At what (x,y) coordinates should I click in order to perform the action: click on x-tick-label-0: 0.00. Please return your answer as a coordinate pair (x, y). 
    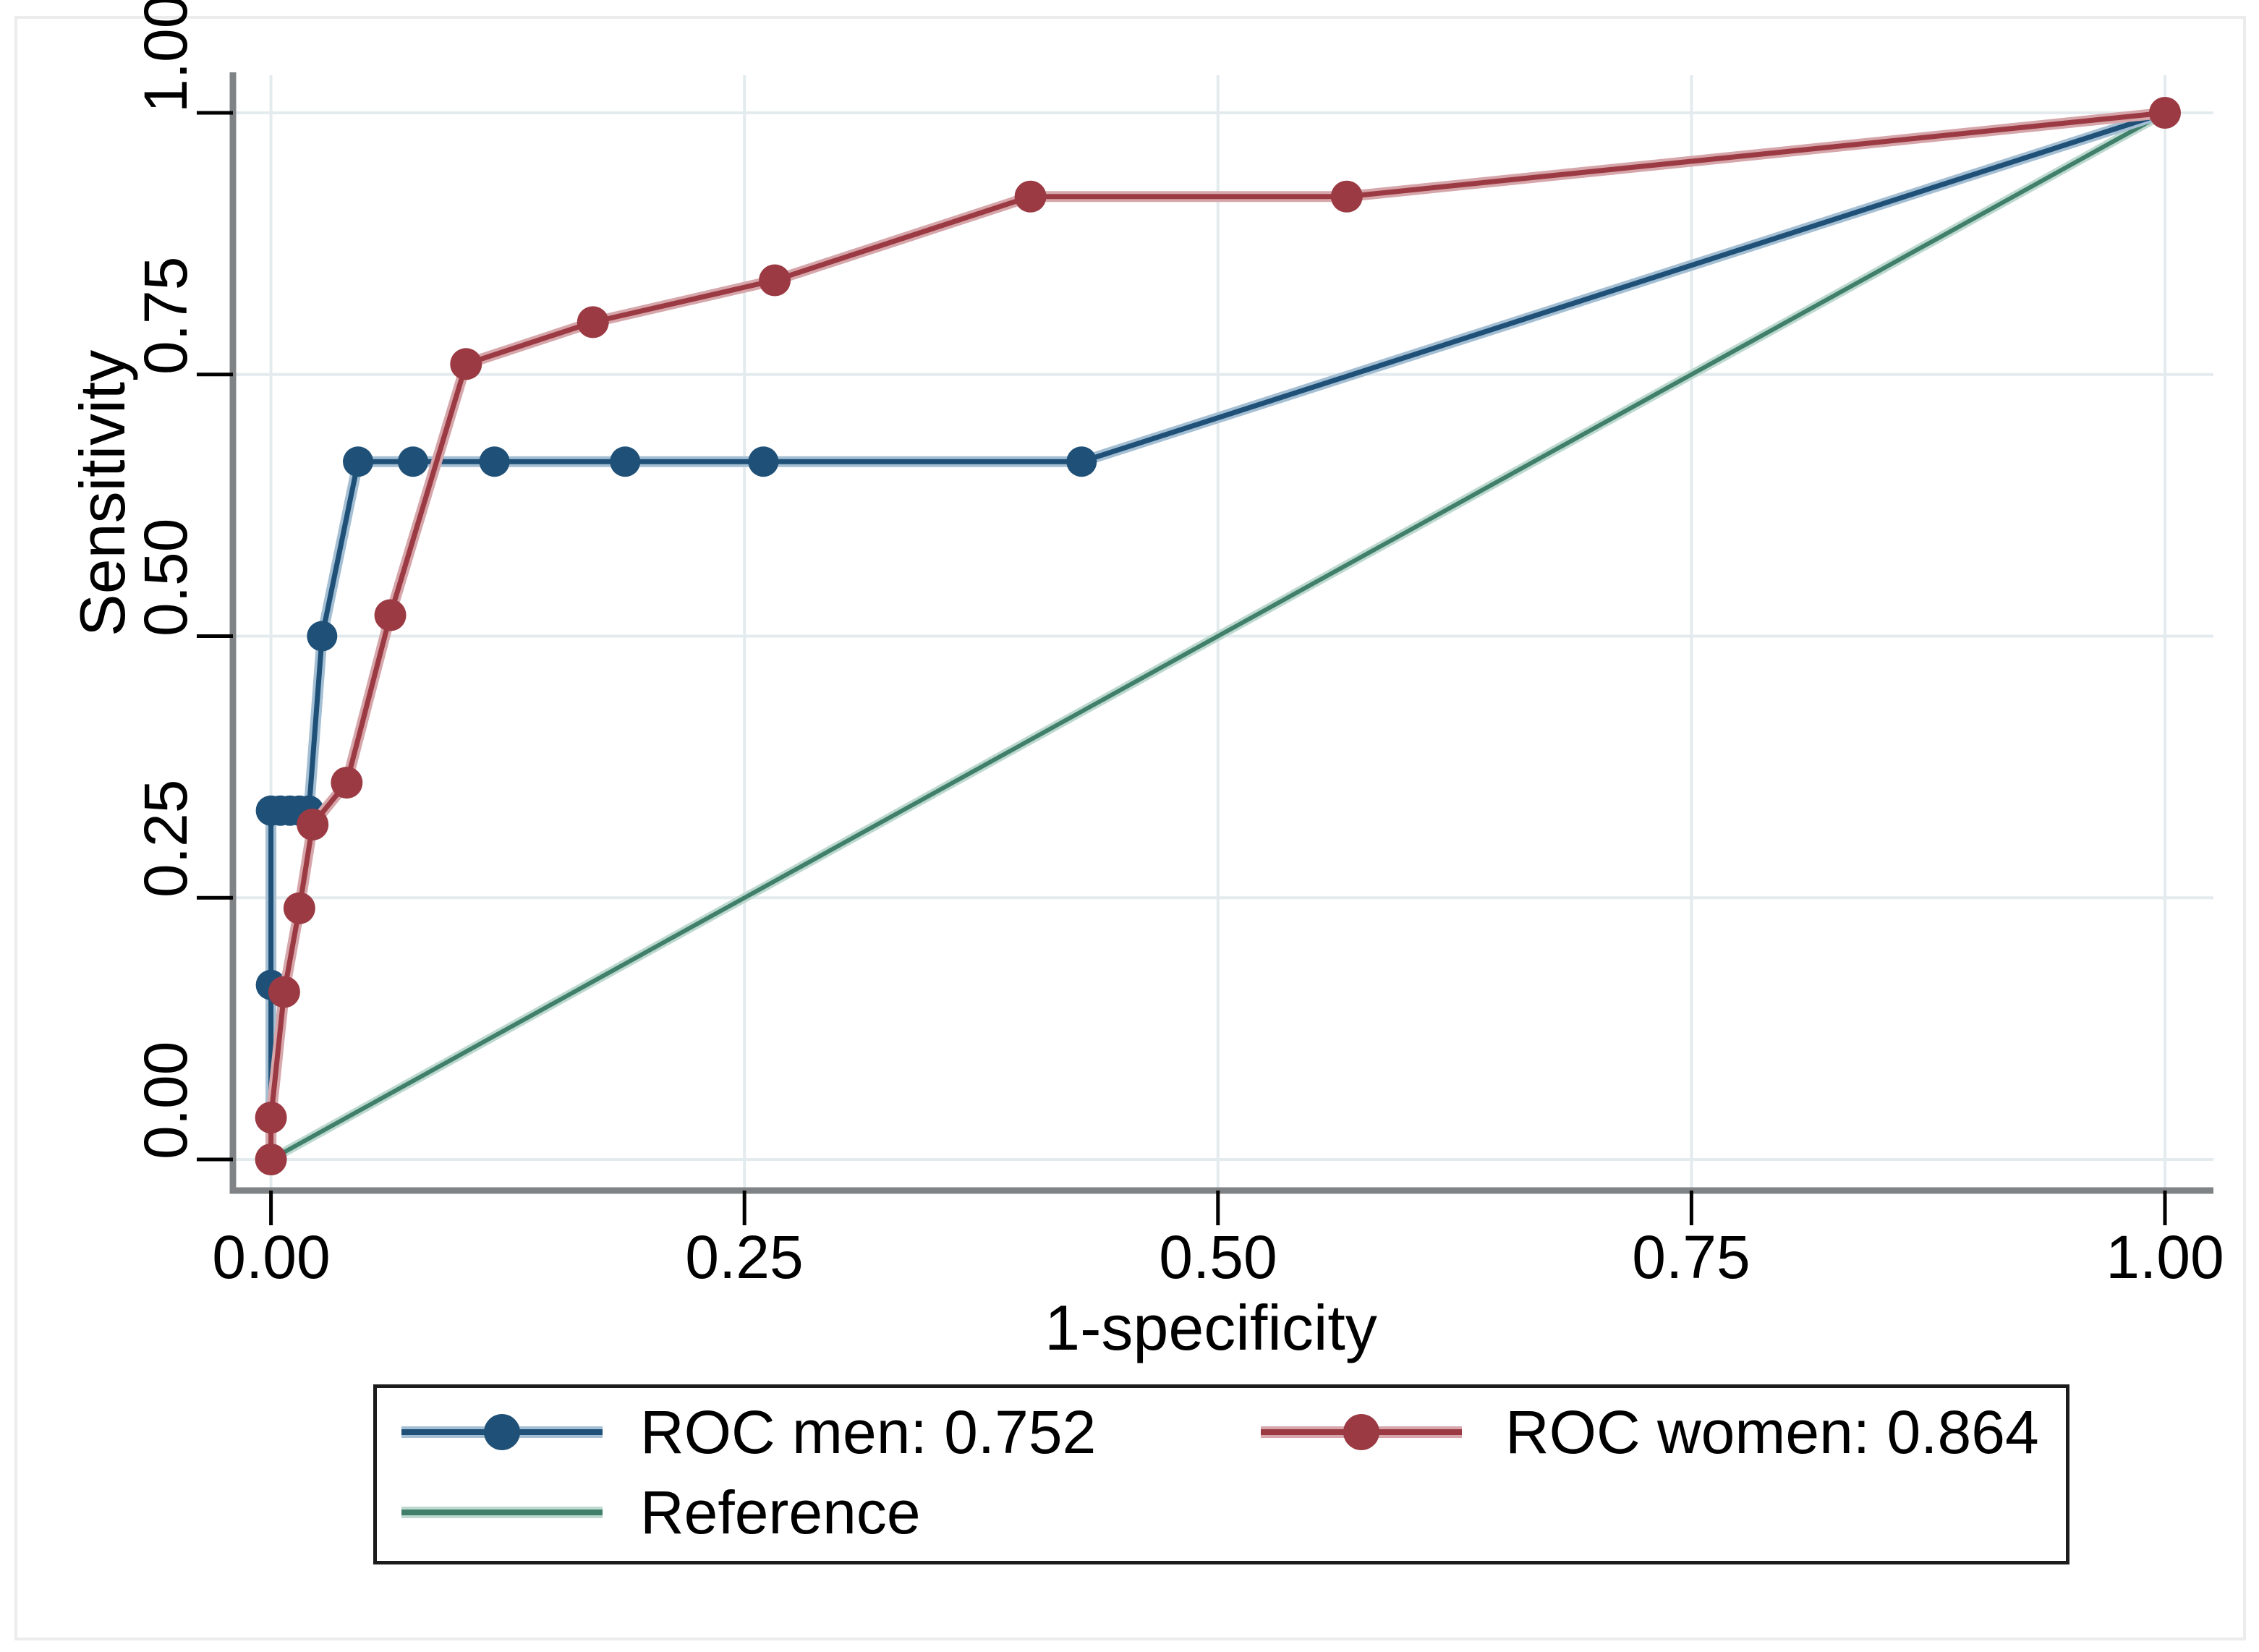
    Looking at the image, I should click on (271, 1257).